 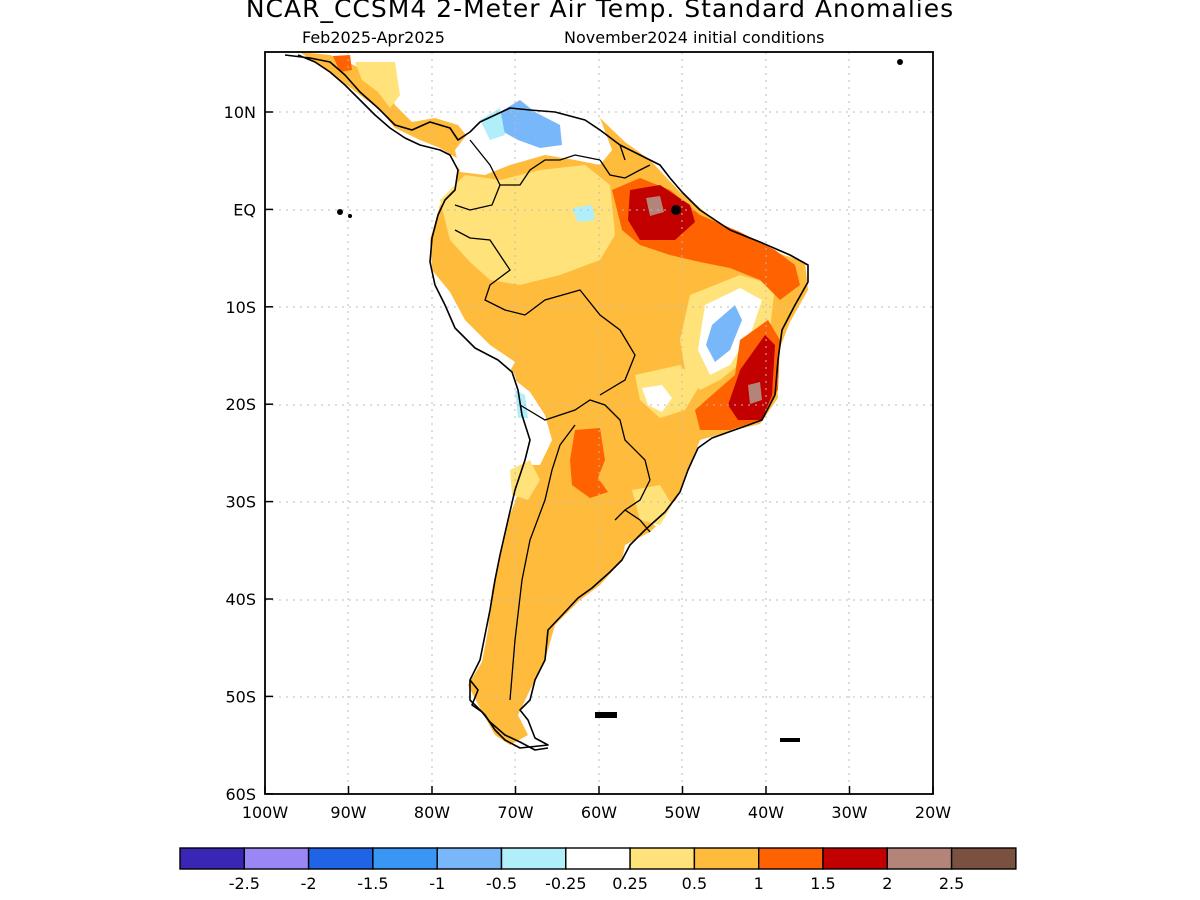 I want to click on colorbar-label: -1.5, so click(x=372, y=883).